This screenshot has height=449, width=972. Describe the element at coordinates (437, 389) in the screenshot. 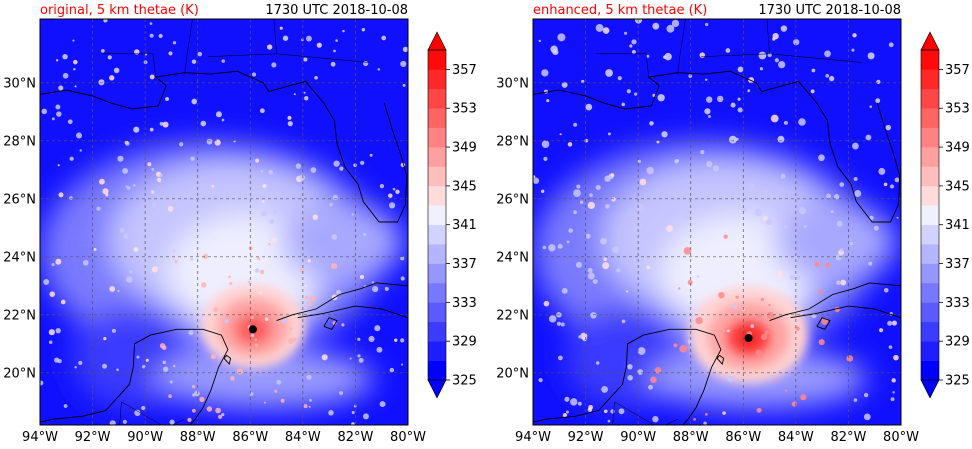

I see `colorbar-under-arrow` at that location.